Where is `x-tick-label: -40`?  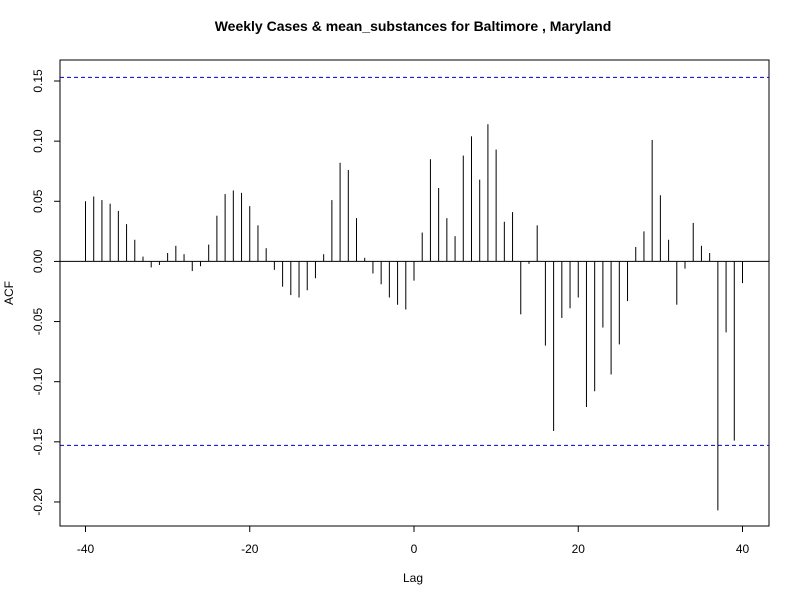 x-tick-label: -40 is located at coordinates (86, 549).